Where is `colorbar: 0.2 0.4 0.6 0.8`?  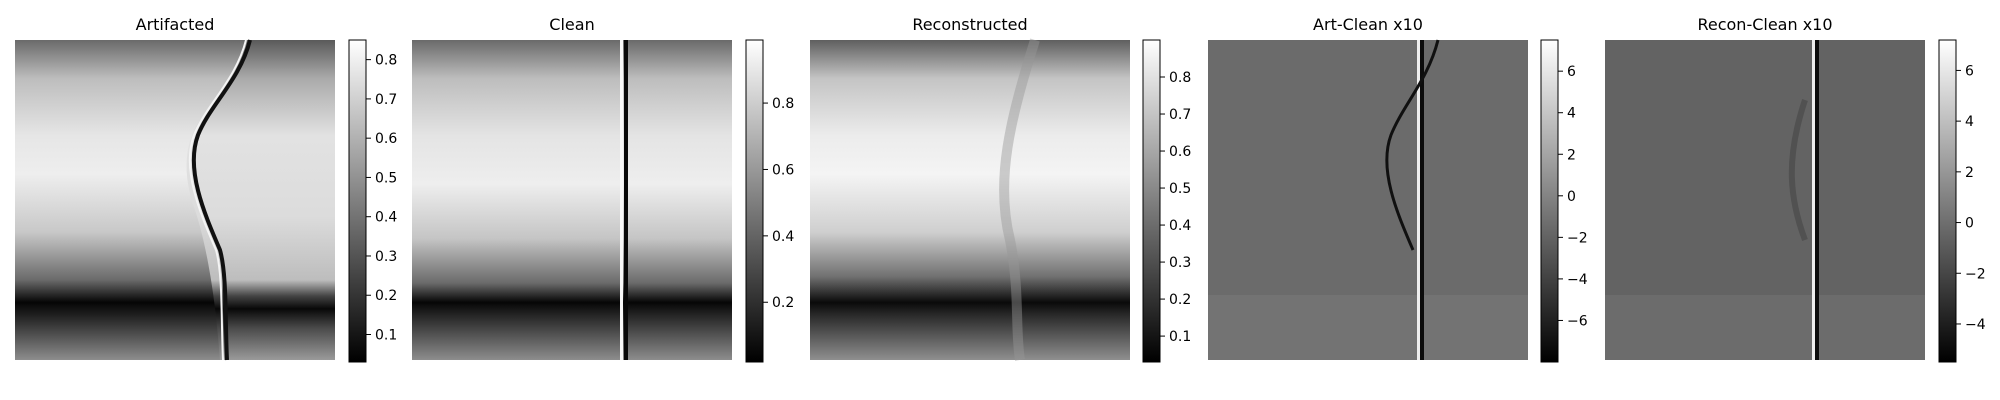
colorbar: 0.2 0.4 0.6 0.8 is located at coordinates (769, 201).